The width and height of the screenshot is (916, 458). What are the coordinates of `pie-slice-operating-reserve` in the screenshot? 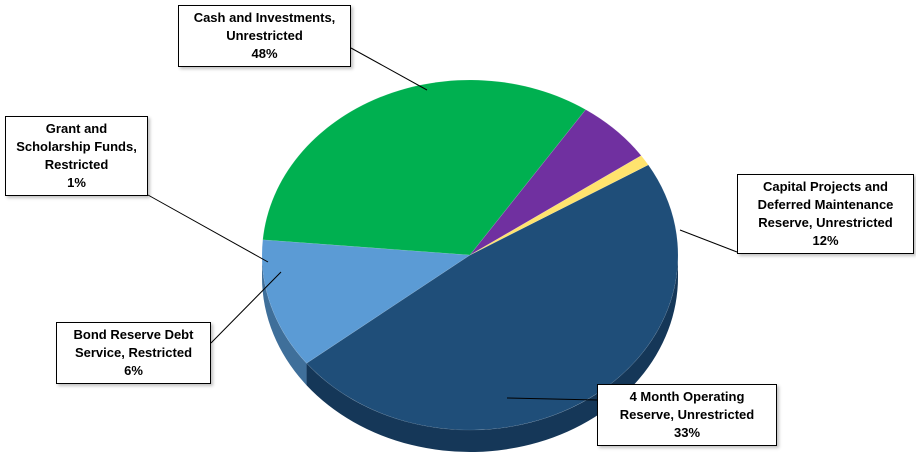 It's located at (424, 167).